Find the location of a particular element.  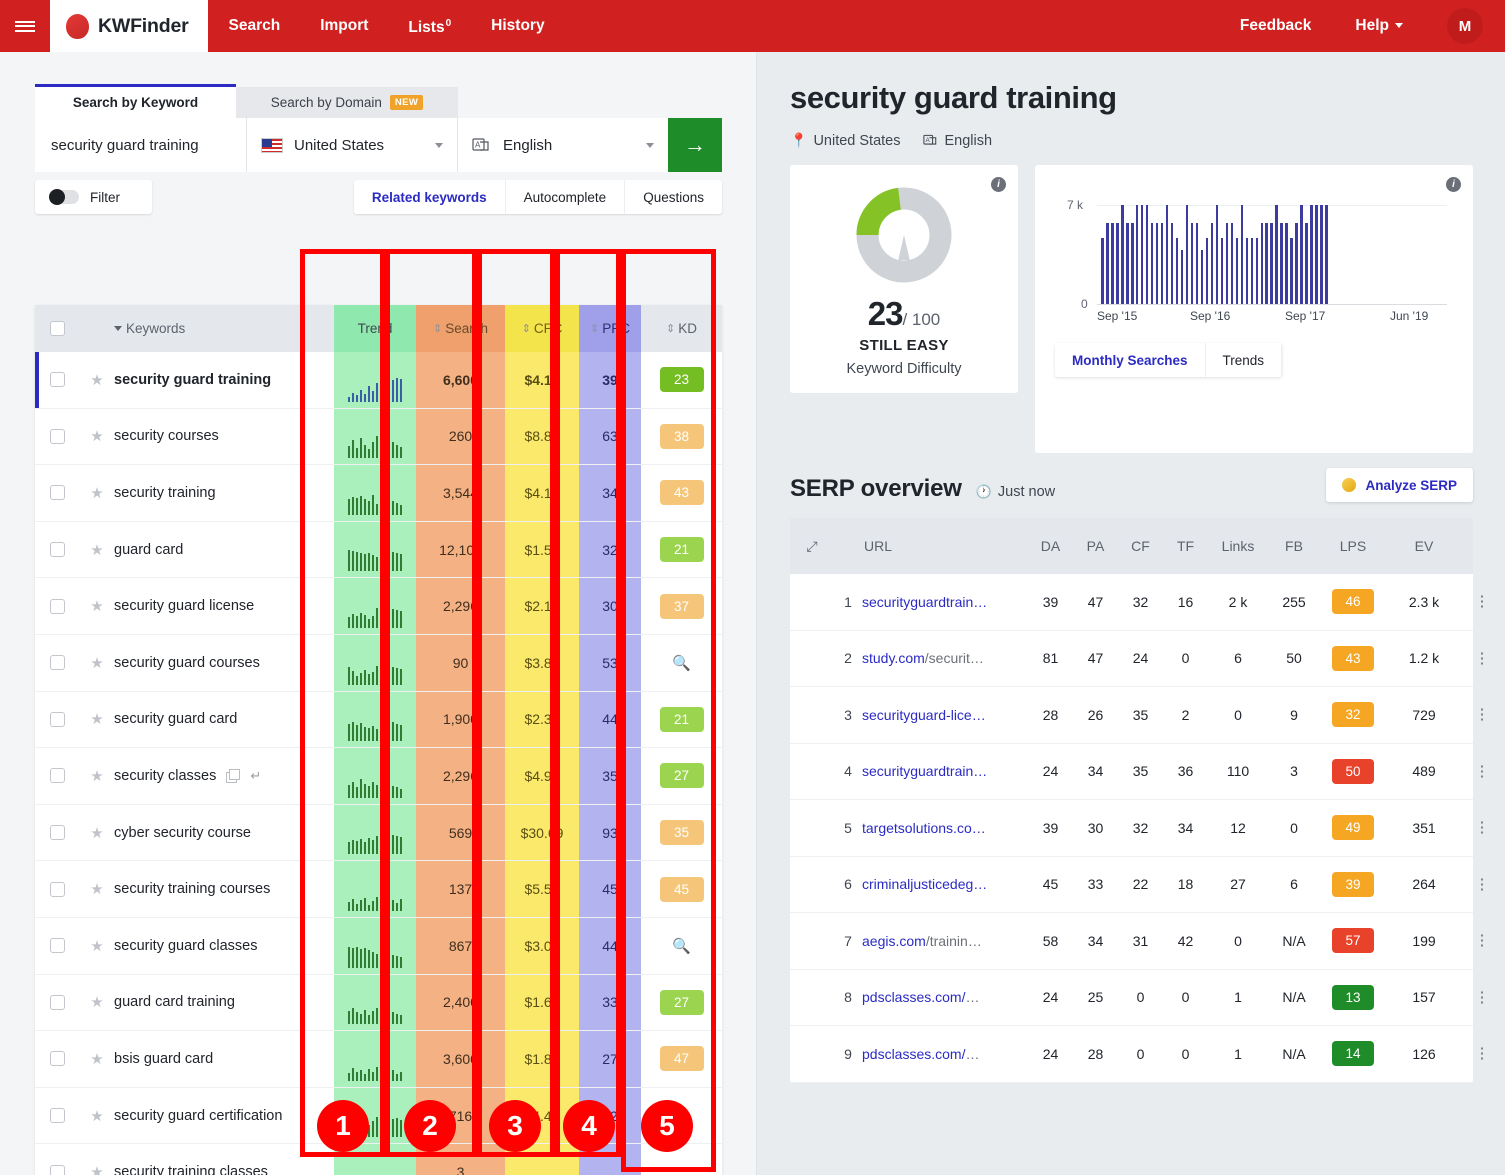

table-row: ★ security courses 260 $8.81 63 38 is located at coordinates (378, 437).